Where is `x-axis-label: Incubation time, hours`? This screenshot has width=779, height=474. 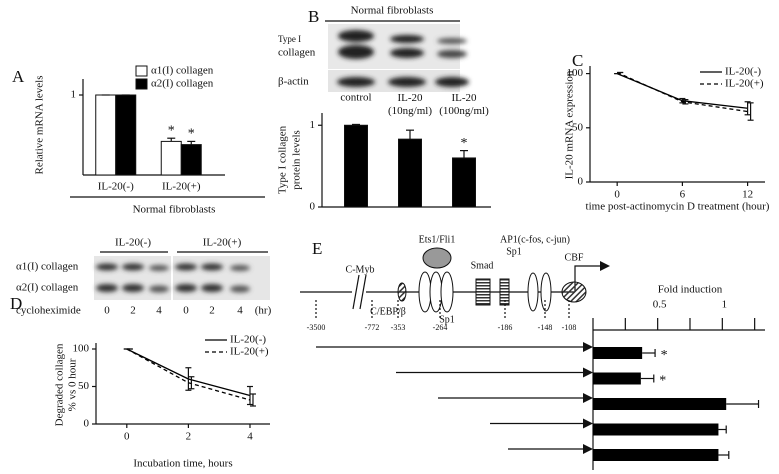
x-axis-label: Incubation time, hours is located at coordinates (182, 464).